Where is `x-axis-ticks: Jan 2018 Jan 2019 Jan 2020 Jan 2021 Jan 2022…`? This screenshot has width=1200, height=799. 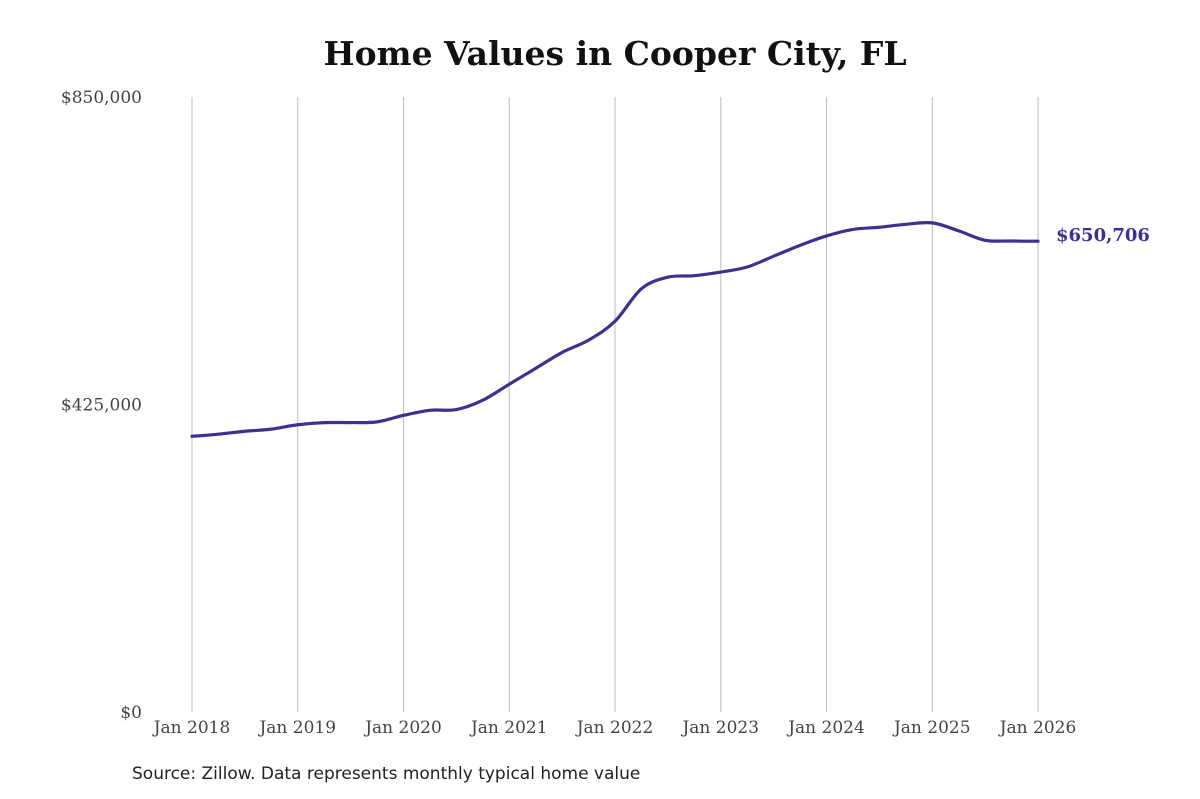 x-axis-ticks: Jan 2018 Jan 2019 Jan 2020 Jan 2021 Jan 2022… is located at coordinates (614, 728).